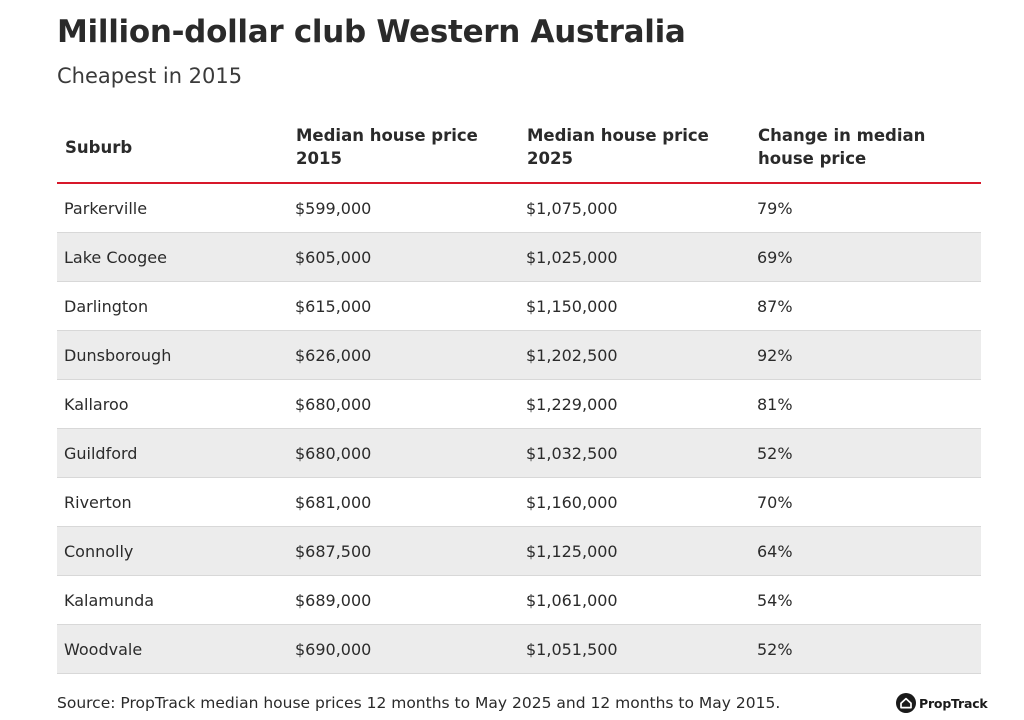 The image size is (1024, 720). I want to click on cell-suburb: Darlington, so click(172, 306).